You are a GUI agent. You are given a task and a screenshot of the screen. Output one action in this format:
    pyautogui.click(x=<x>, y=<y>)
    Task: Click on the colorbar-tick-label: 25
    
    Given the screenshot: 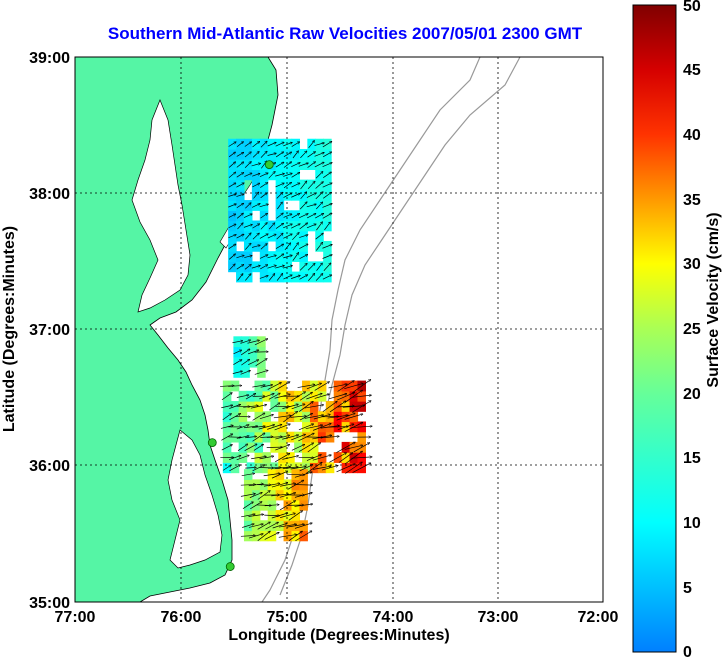 What is the action you would take?
    pyautogui.click(x=692, y=329)
    